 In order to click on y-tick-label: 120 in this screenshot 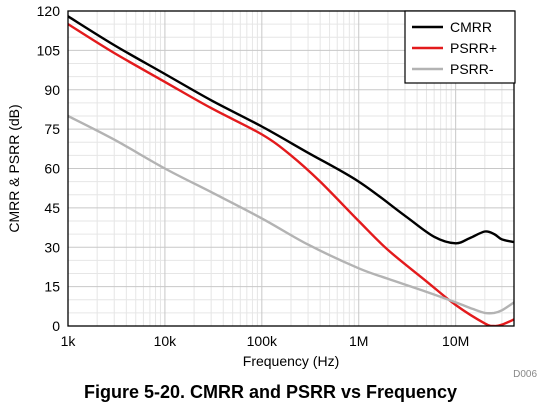, I will do `click(49, 11)`.